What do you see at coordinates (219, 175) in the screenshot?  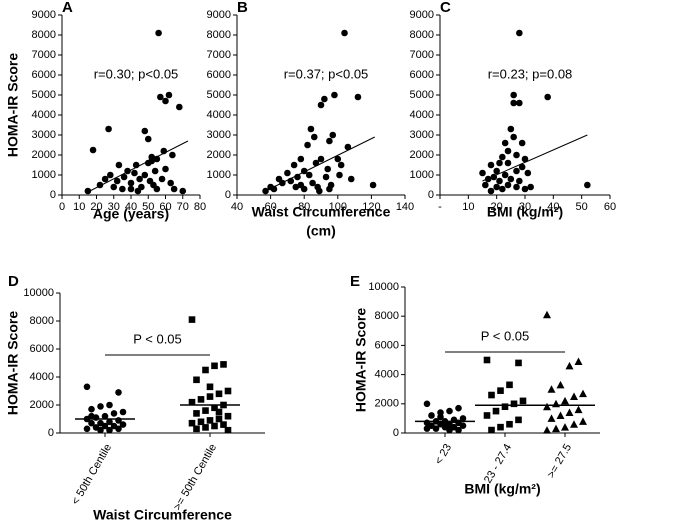 I see `y-tick-label: 1000` at bounding box center [219, 175].